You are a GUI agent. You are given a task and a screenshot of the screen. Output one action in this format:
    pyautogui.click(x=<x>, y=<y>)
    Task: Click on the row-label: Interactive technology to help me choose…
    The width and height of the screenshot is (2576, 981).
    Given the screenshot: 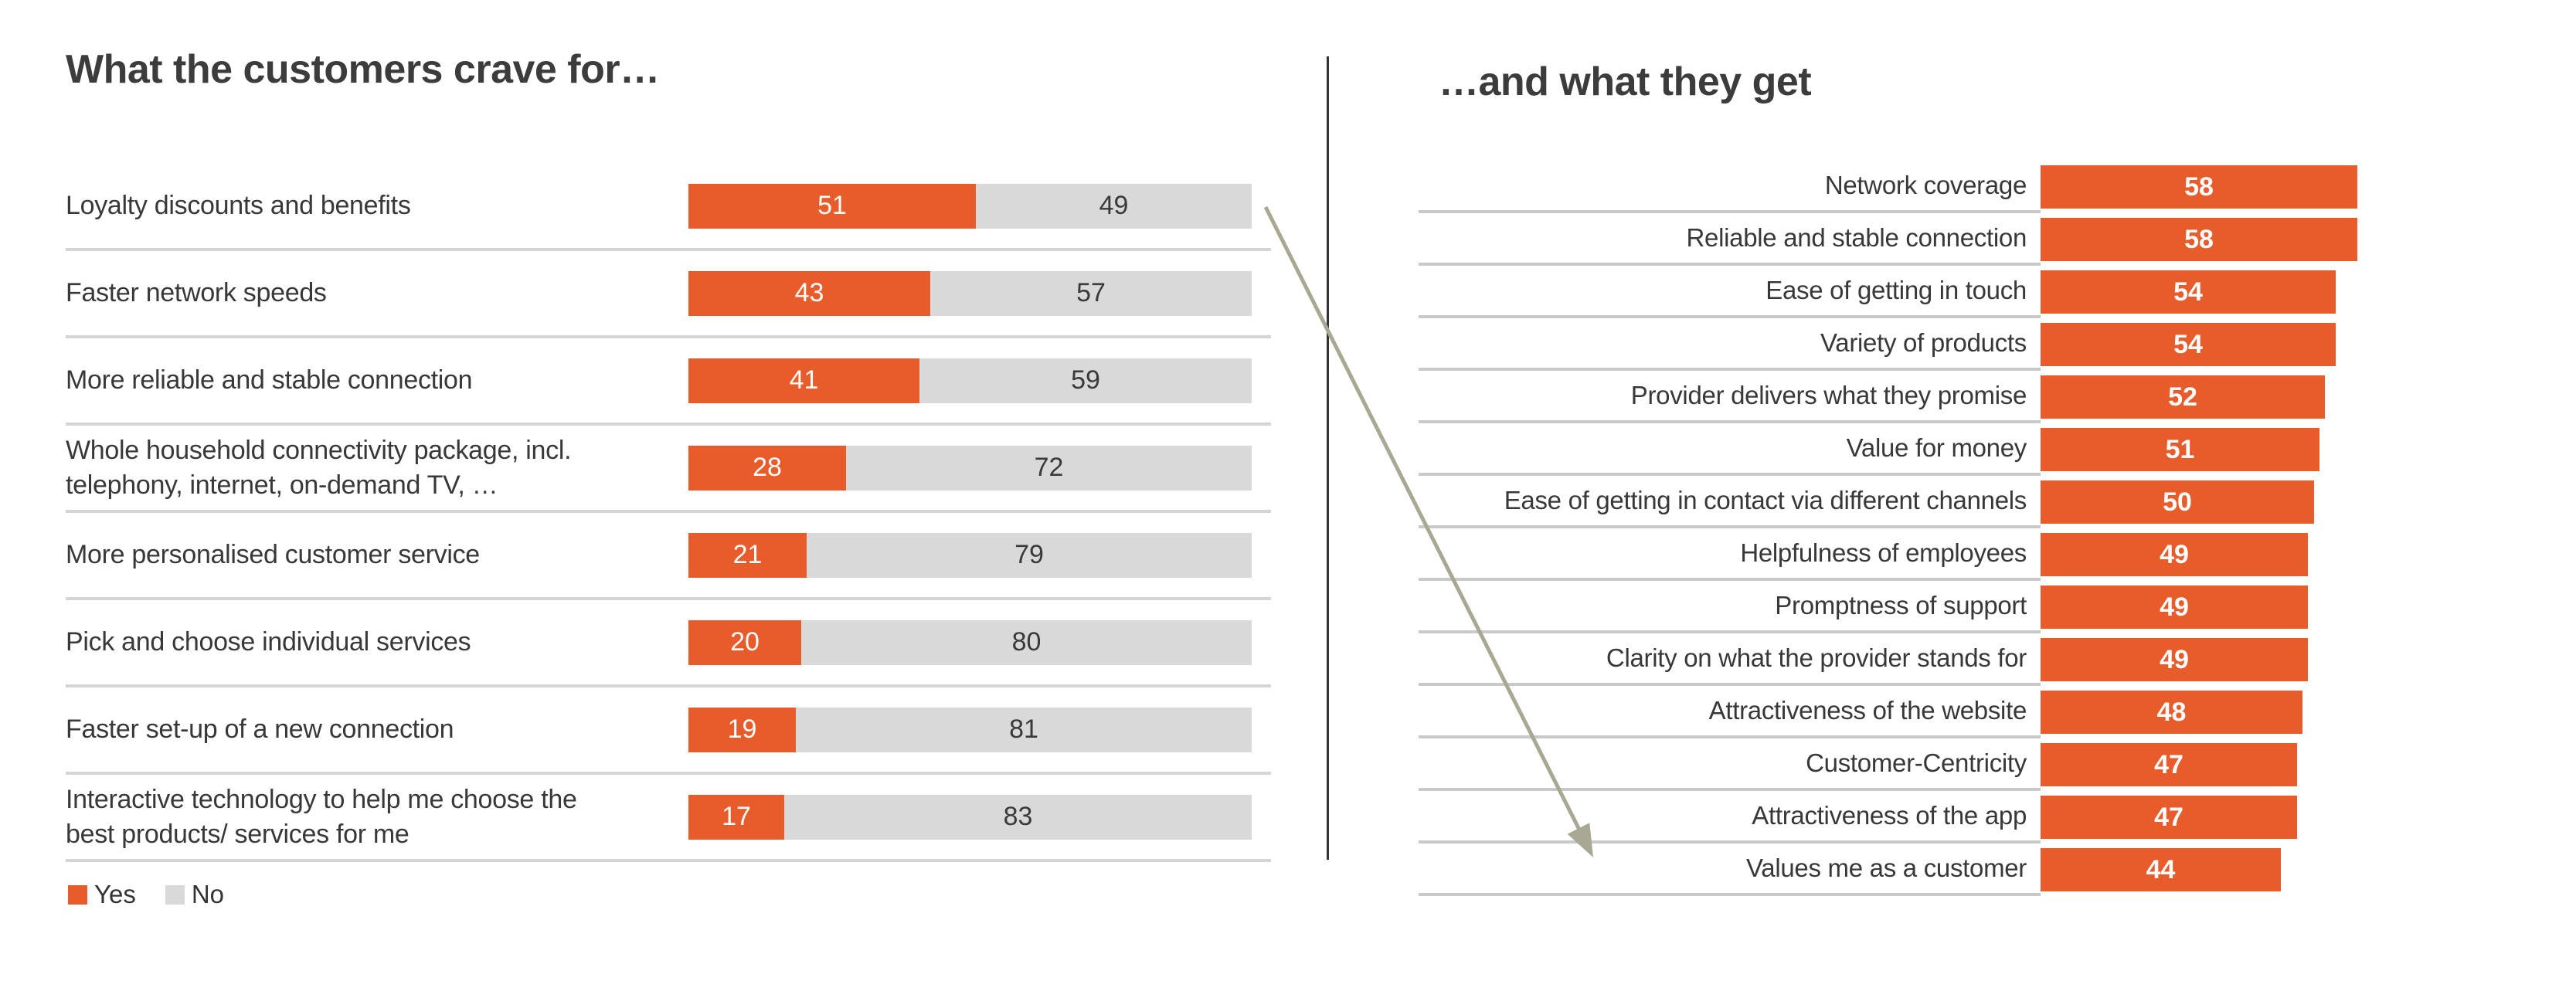 What is the action you would take?
    pyautogui.click(x=321, y=817)
    